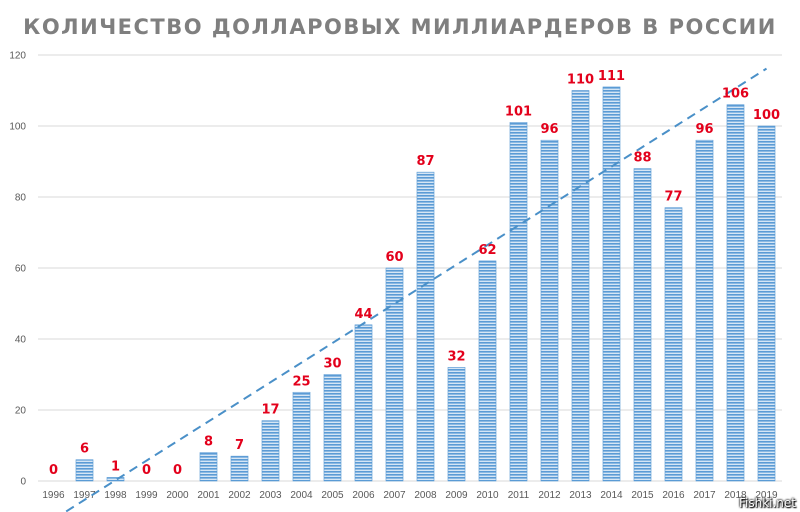 This screenshot has width=800, height=512. Describe the element at coordinates (394, 257) in the screenshot. I see `data-label: 60` at that location.